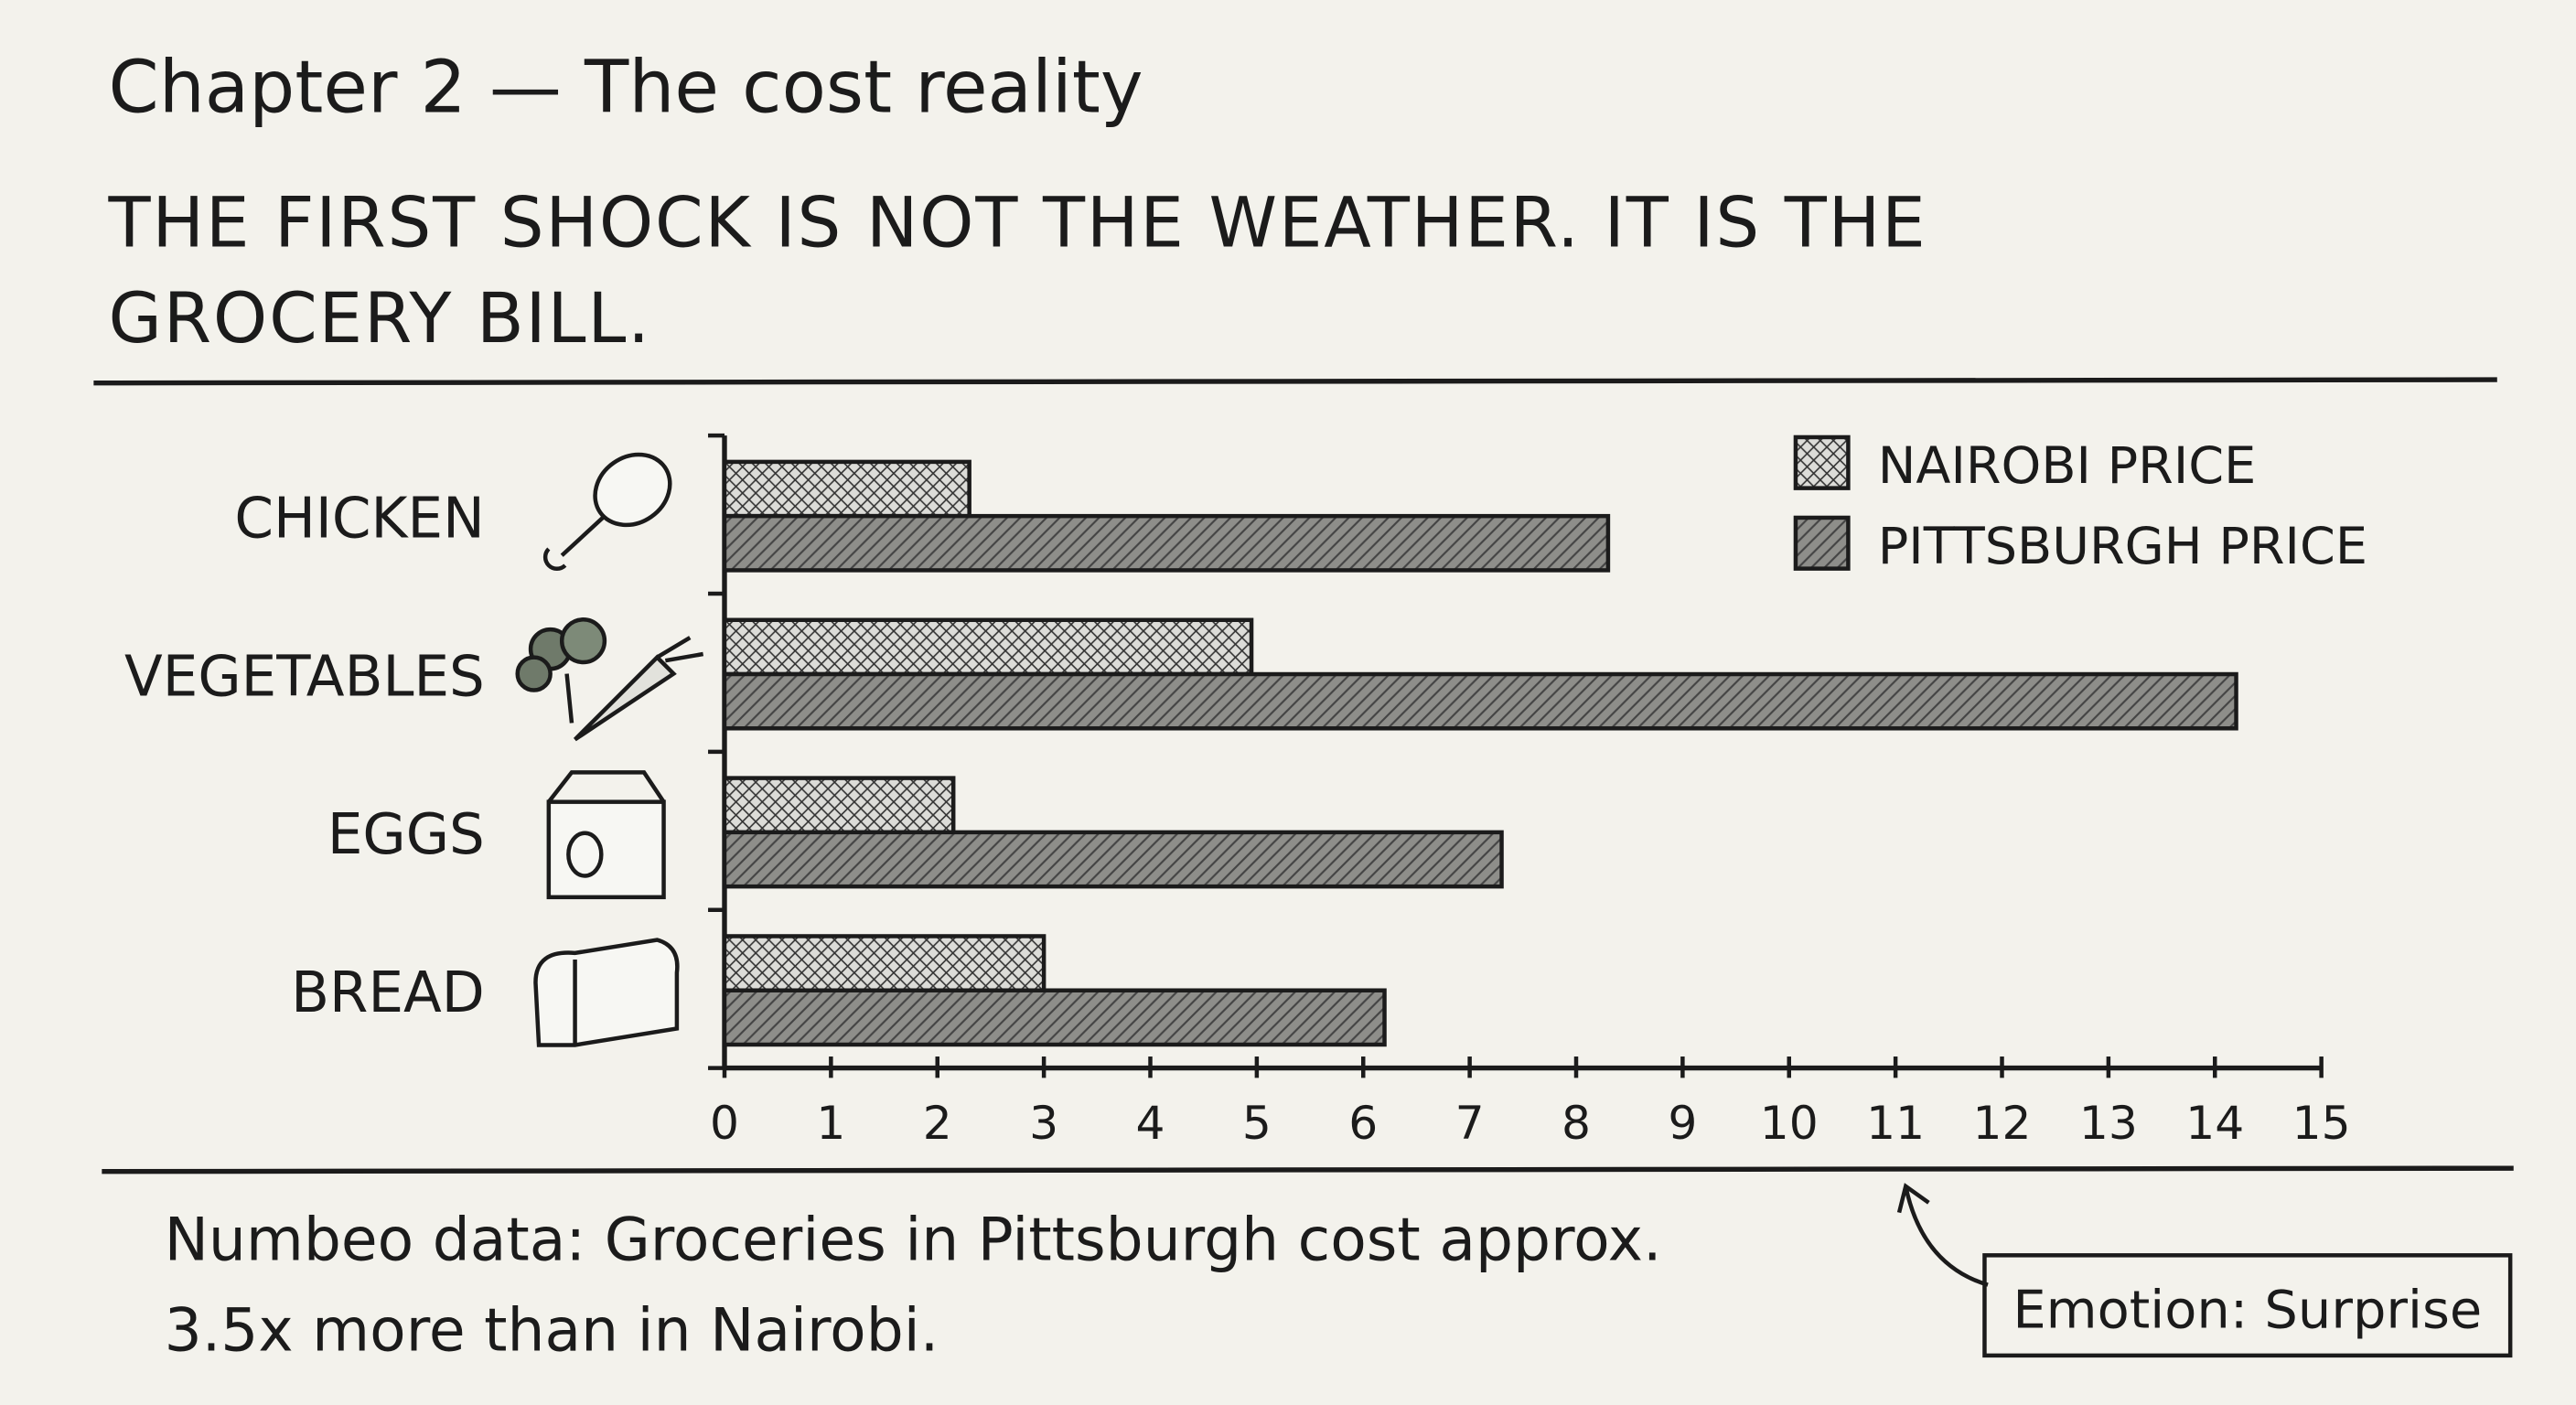 This screenshot has width=2576, height=1405. I want to click on bread-icon, so click(607, 992).